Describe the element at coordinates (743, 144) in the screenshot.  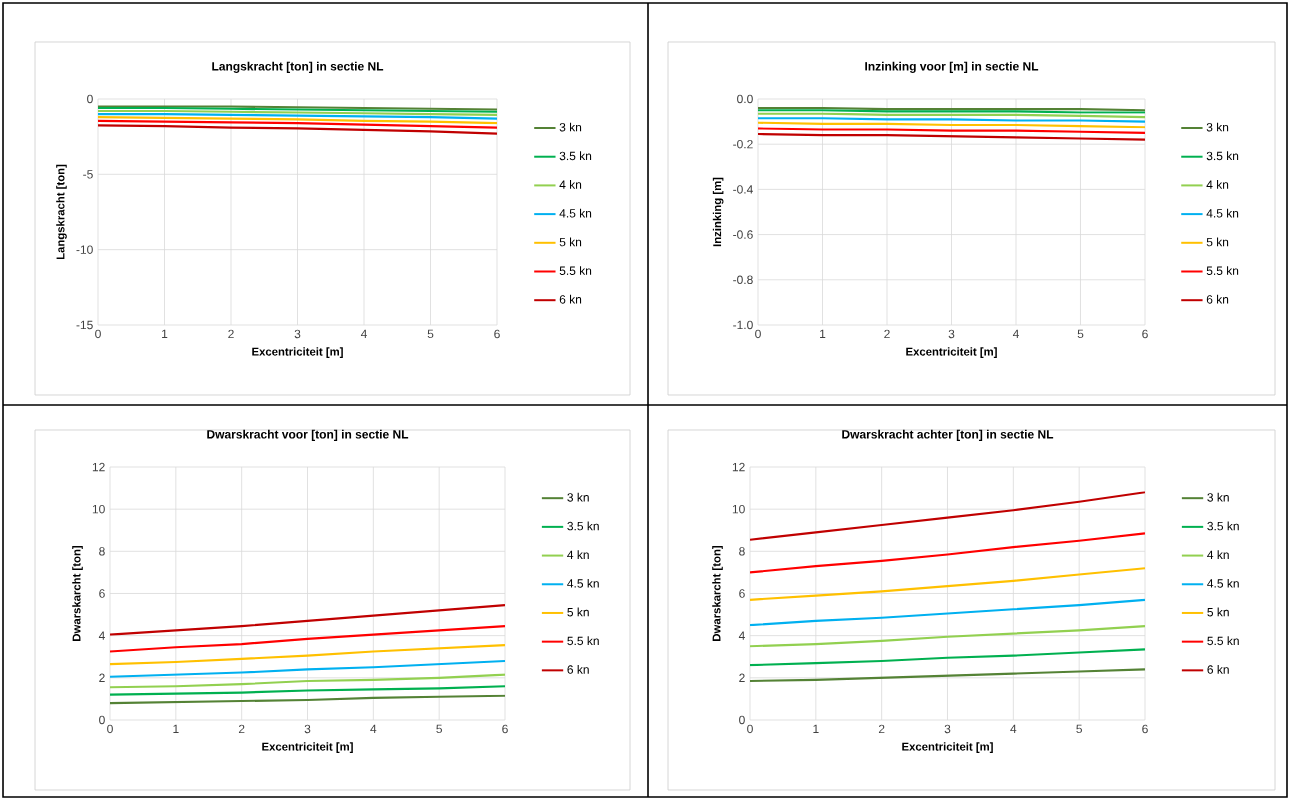
I see `y-tick-label: -0.2` at that location.